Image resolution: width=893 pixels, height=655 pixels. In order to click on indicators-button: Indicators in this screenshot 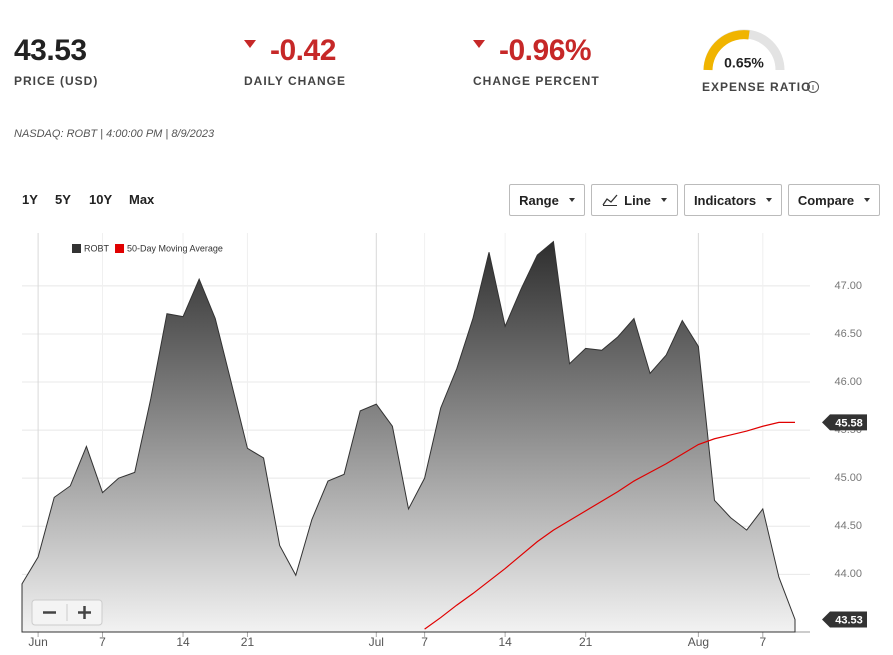, I will do `click(733, 200)`.